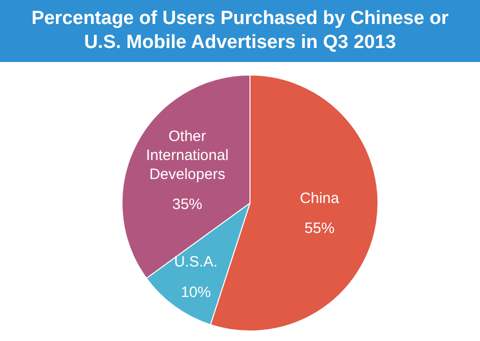  I want to click on data-label: 10%, so click(195, 292).